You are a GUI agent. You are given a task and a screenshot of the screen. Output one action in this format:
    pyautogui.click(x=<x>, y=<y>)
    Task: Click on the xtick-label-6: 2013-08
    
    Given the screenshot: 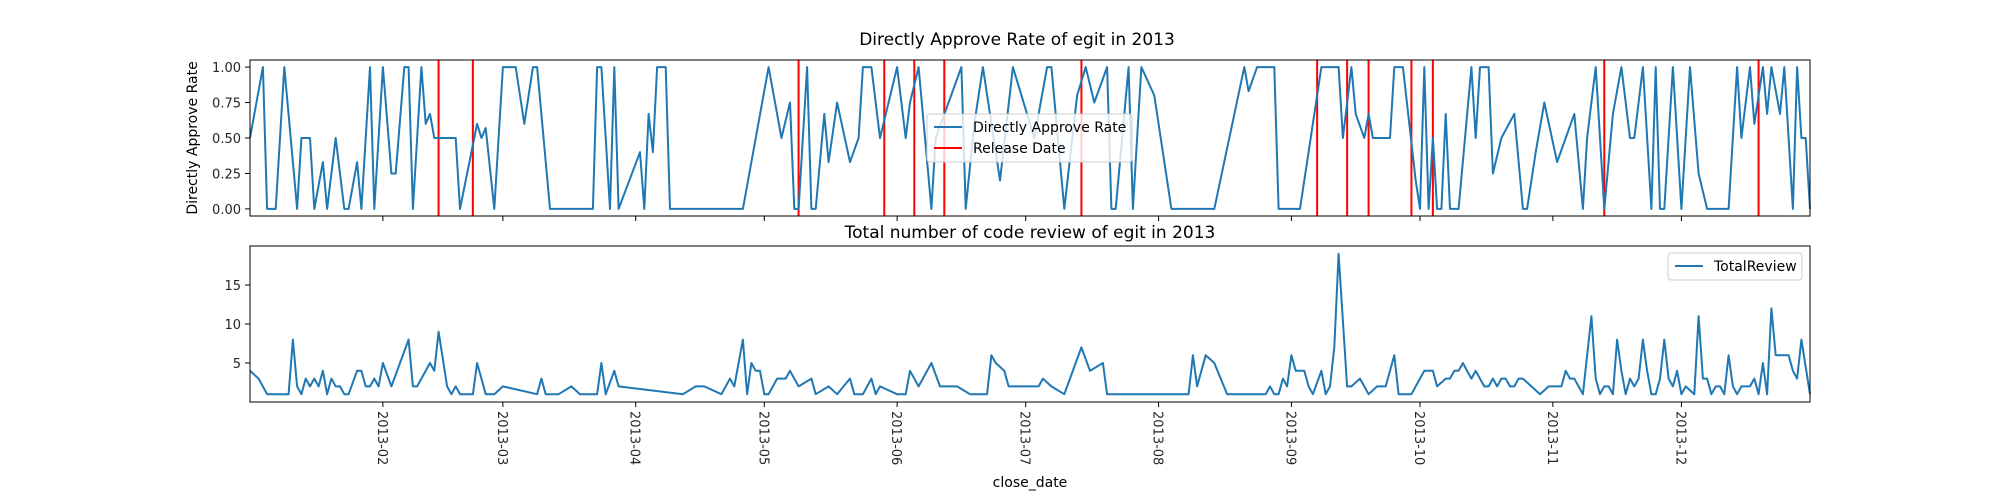 What is the action you would take?
    pyautogui.click(x=1157, y=438)
    